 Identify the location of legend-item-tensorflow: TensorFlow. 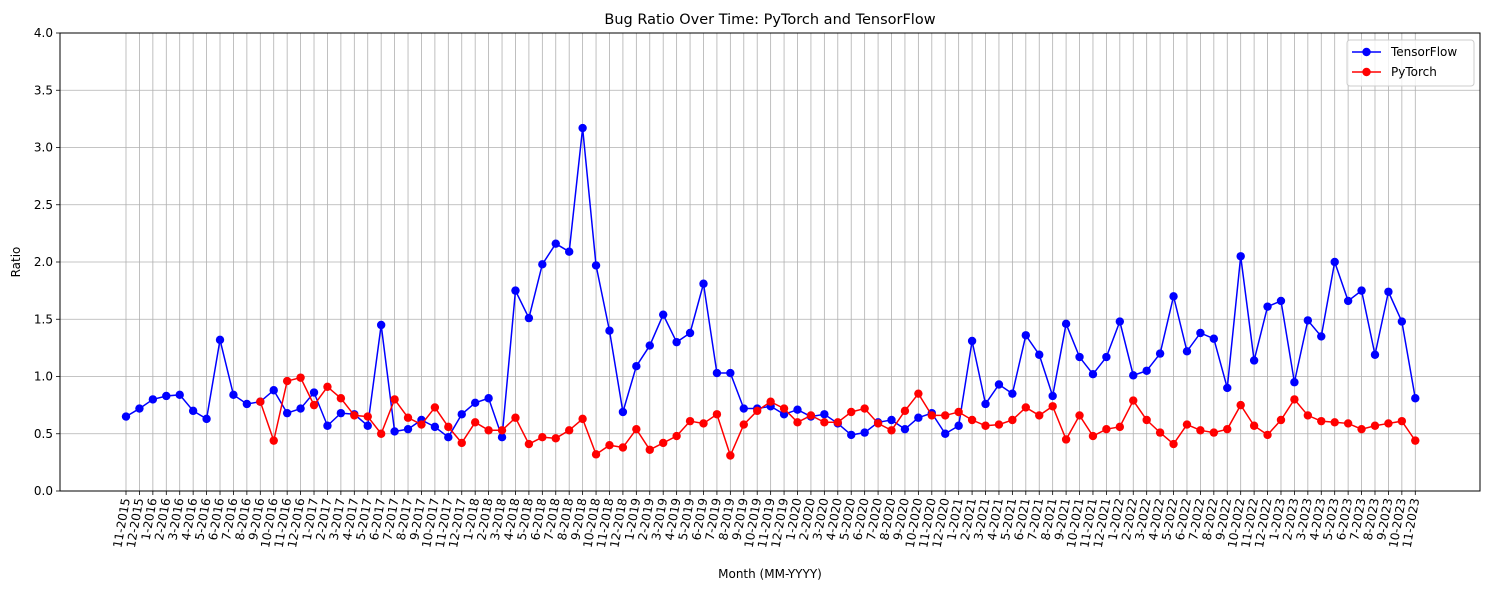
(1404, 52).